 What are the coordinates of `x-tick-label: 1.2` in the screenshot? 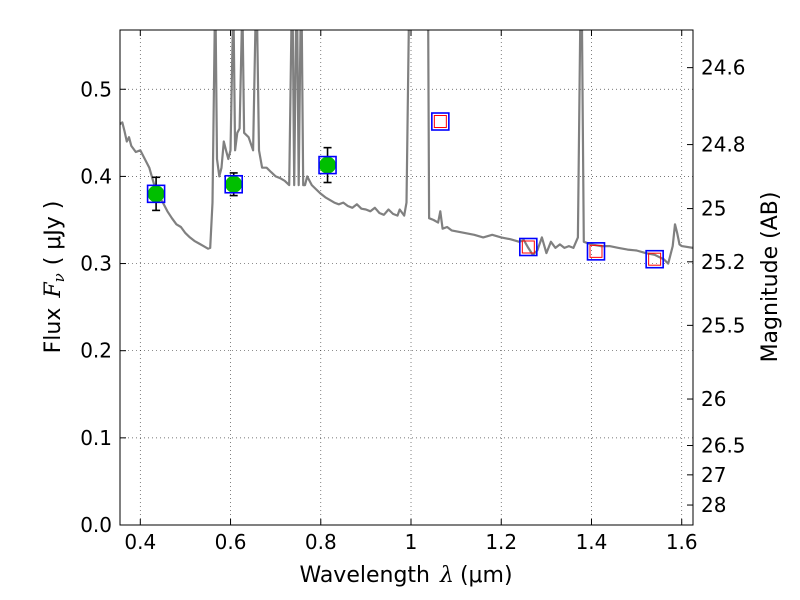 It's located at (501, 542).